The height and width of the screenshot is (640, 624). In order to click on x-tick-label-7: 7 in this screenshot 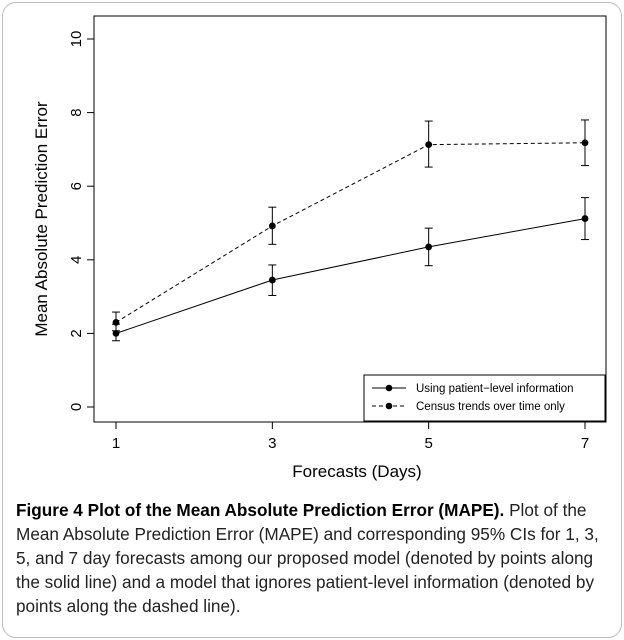, I will do `click(585, 443)`.